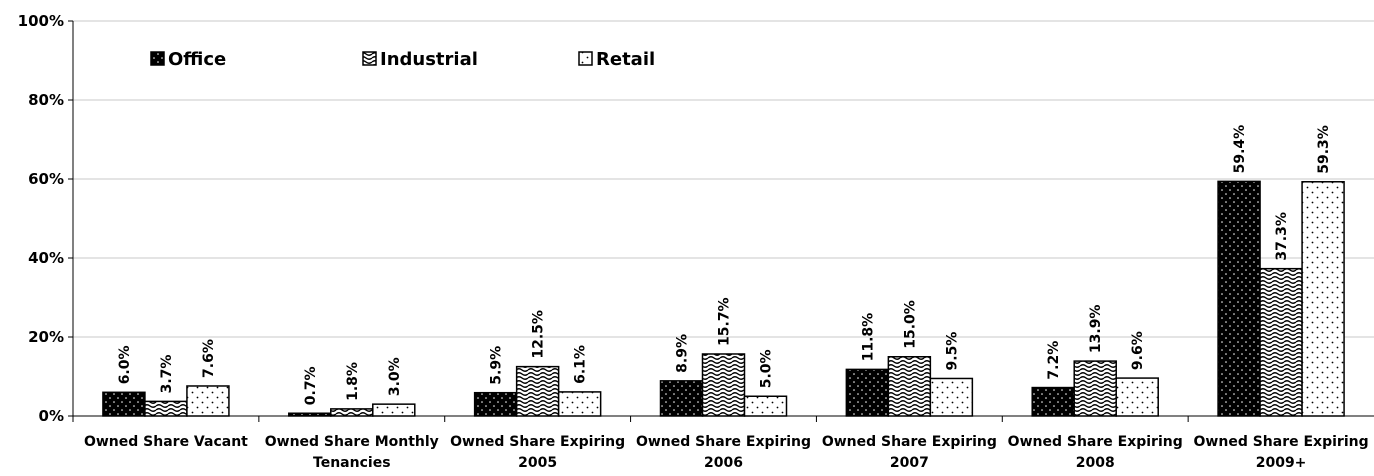 Image resolution: width=1374 pixels, height=476 pixels. Describe the element at coordinates (167, 374) in the screenshot. I see `data-label: 3.7%` at that location.